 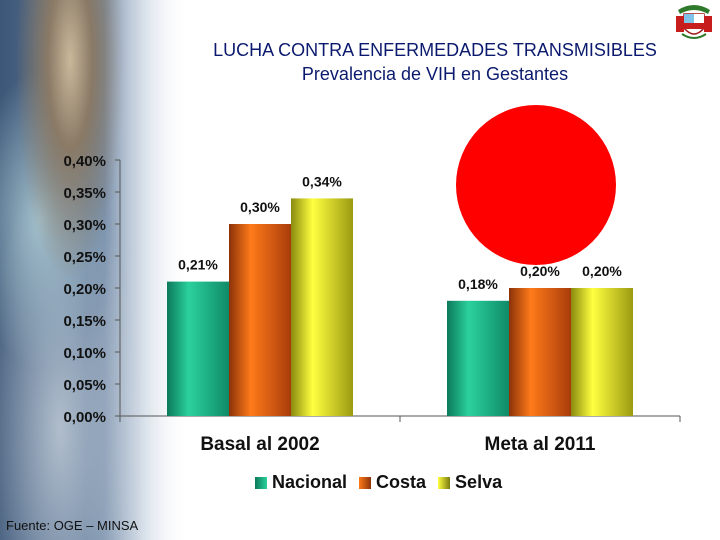 I want to click on category-label: Basal al 2002, so click(x=259, y=444).